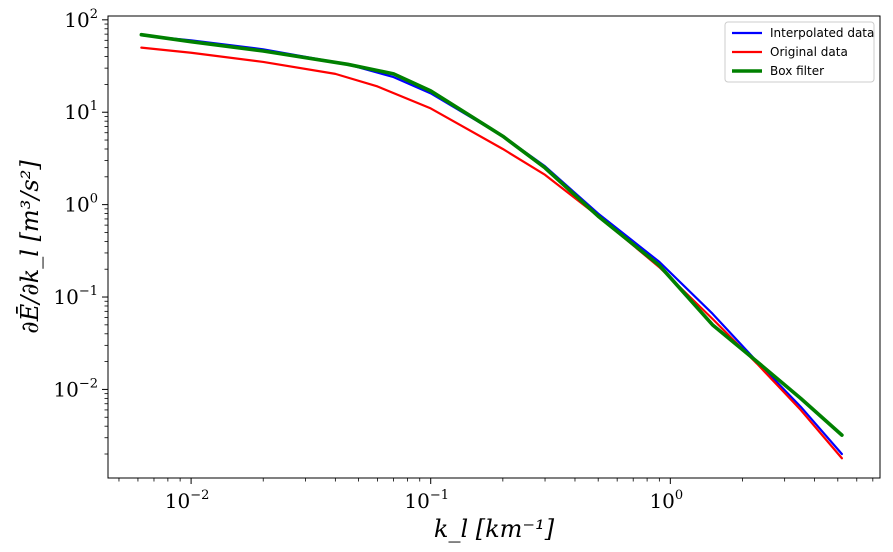 The image size is (893, 552). What do you see at coordinates (666, 500) in the screenshot?
I see `x-tick-label: 10⁰` at bounding box center [666, 500].